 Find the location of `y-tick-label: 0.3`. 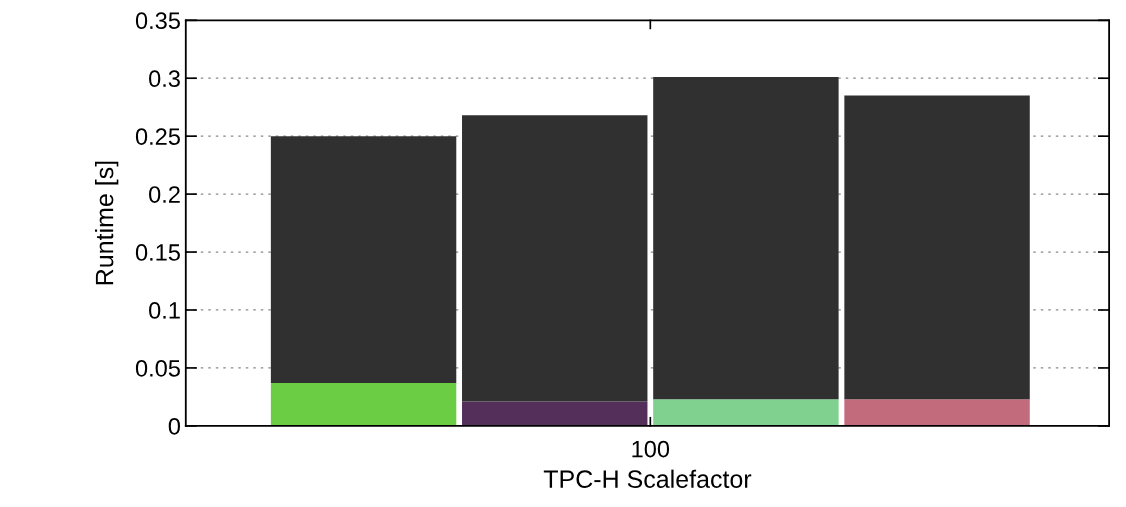

y-tick-label: 0.3 is located at coordinates (164, 79).